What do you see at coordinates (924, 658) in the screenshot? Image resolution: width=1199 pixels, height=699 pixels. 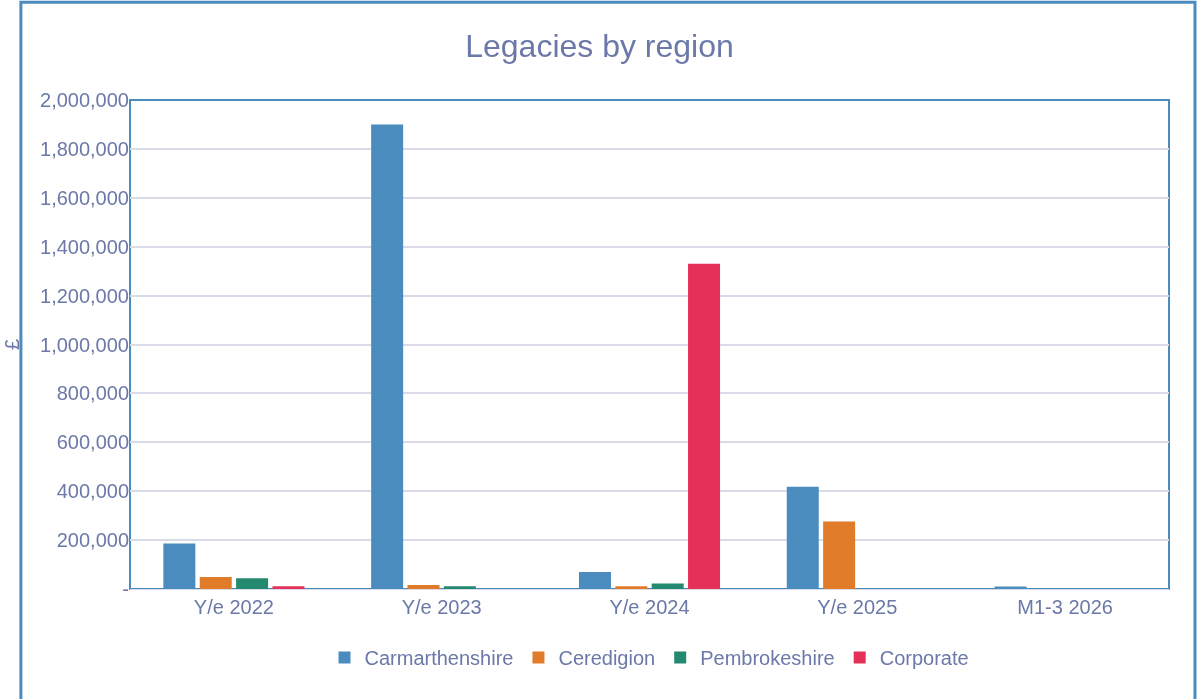 I see `legend-label: Corporate` at bounding box center [924, 658].